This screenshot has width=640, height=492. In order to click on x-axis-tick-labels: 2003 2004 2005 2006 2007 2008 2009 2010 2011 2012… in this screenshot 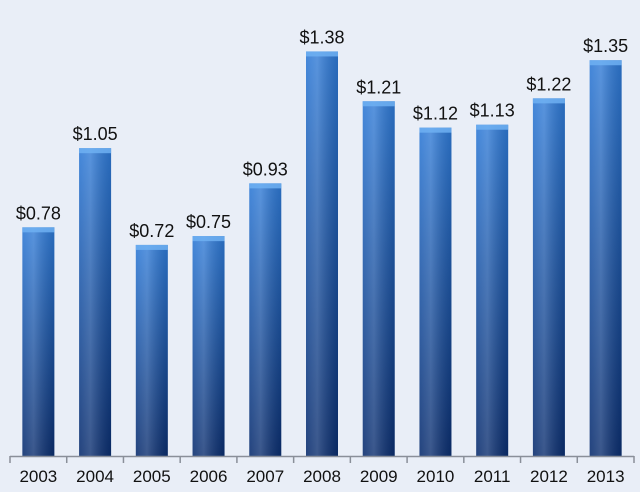, I will do `click(321, 476)`.